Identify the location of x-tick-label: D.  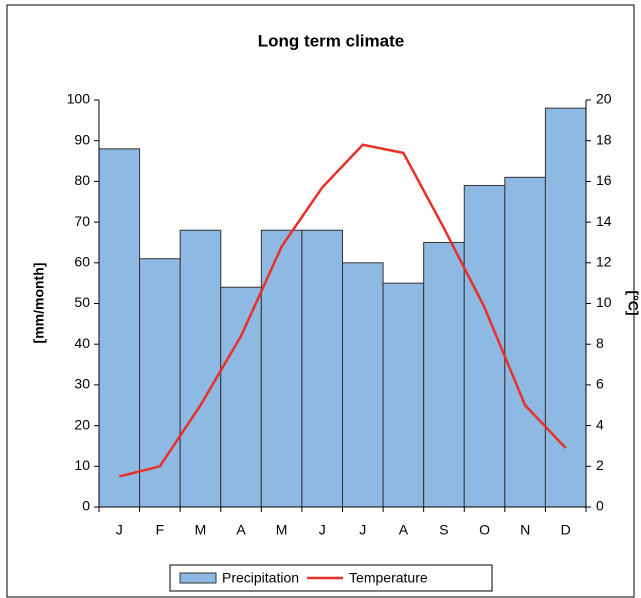
(566, 530).